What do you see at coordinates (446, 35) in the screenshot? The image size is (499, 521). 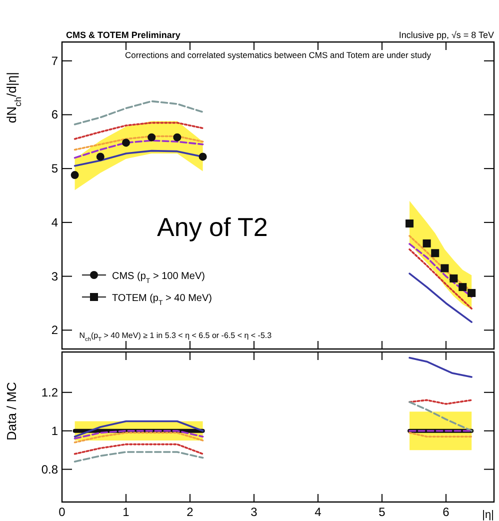 I see `chart-subtitle: Inclusive pp, √s = 8 TeV` at bounding box center [446, 35].